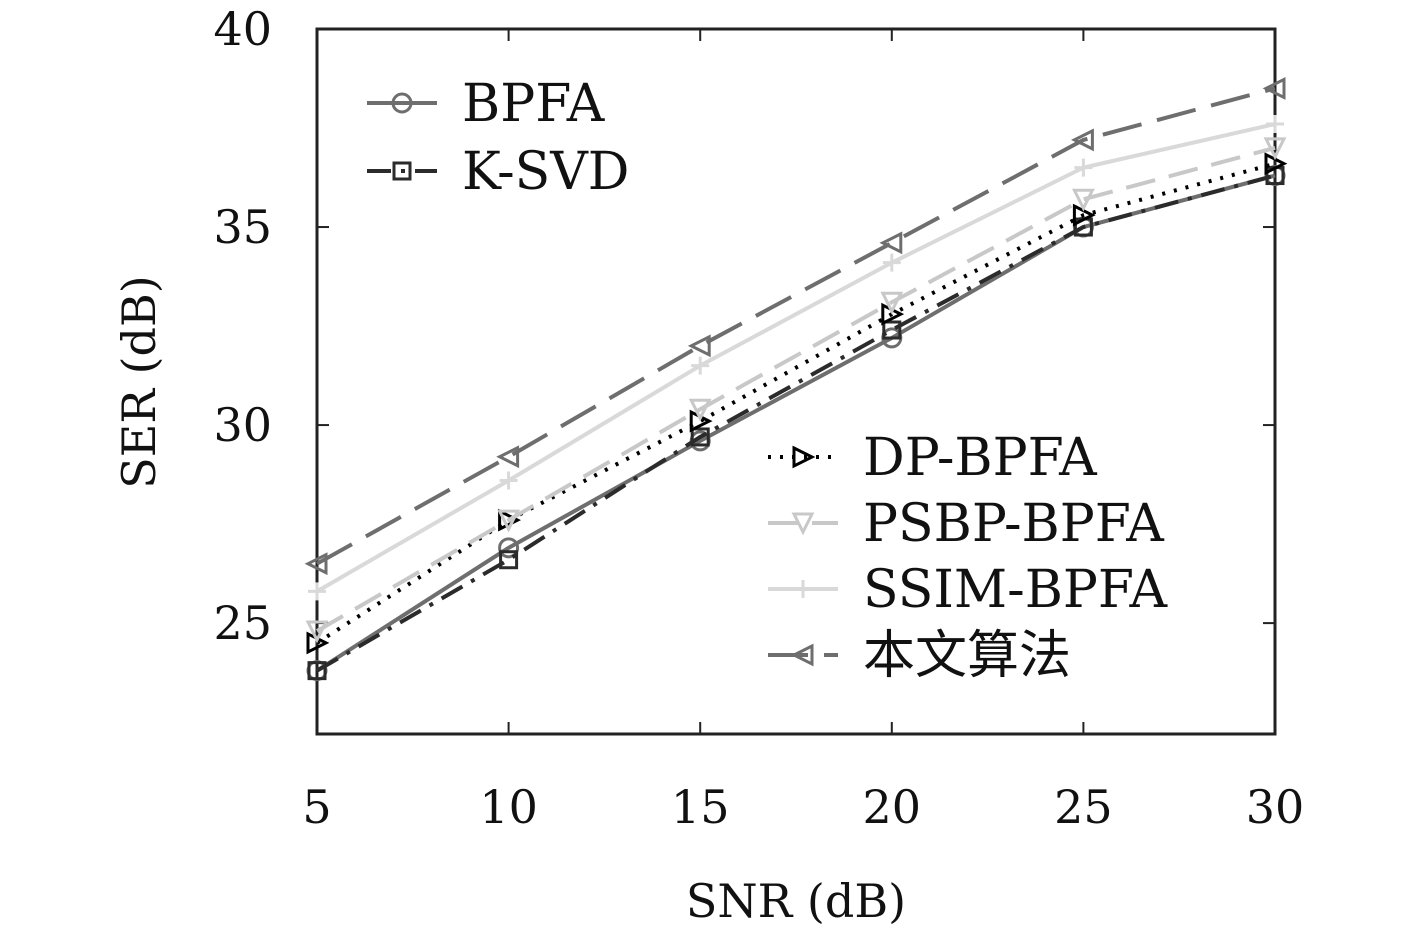 The width and height of the screenshot is (1417, 940). I want to click on y-tick-label: 25, so click(242, 623).